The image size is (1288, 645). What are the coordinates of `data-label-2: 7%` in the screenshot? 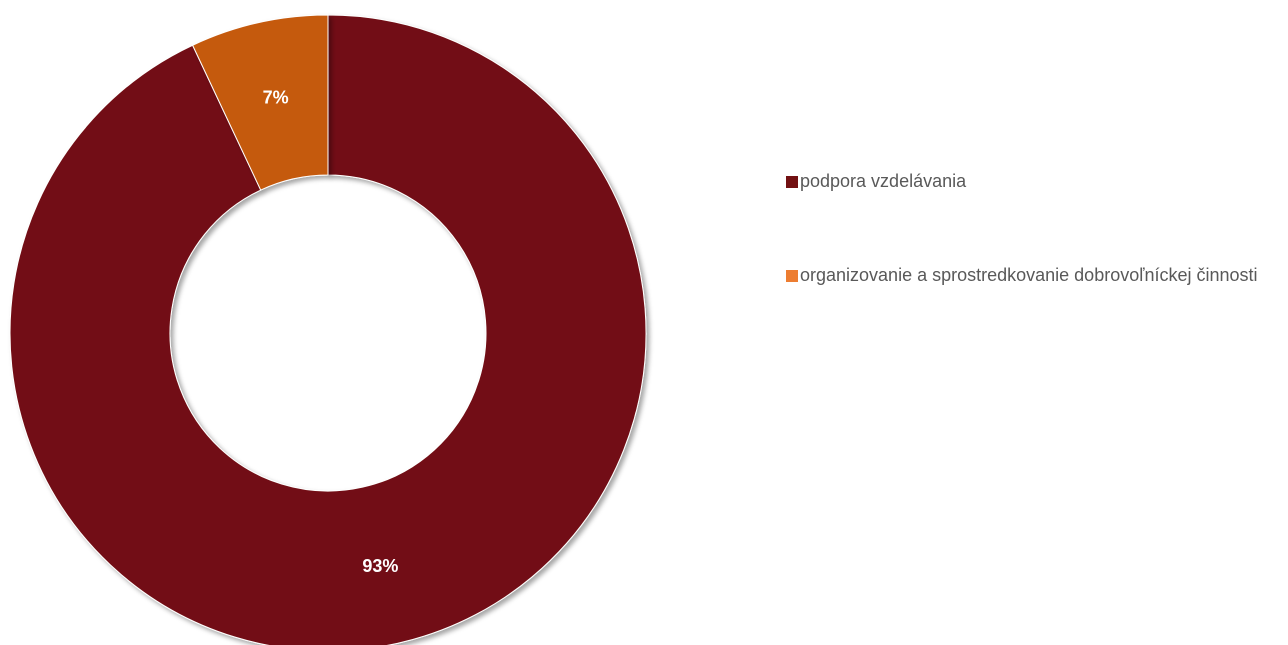 It's located at (276, 98).